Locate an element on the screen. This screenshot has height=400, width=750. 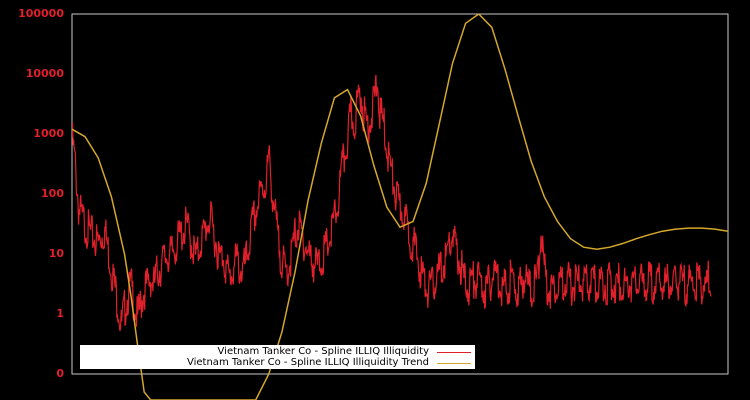
y-tick-label: 100000 is located at coordinates (41, 13).